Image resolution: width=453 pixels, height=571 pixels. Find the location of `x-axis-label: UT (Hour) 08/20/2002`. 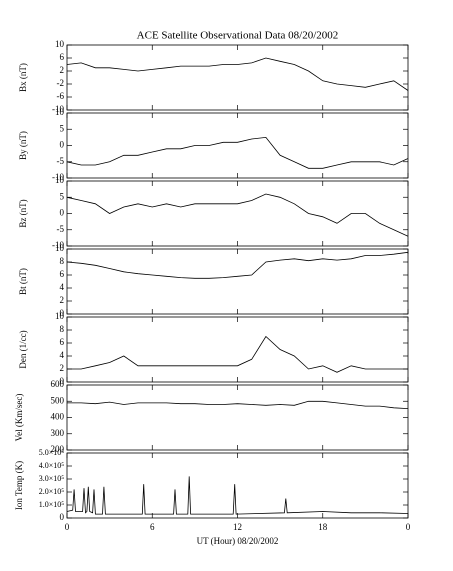

x-axis-label: UT (Hour) 08/20/2002 is located at coordinates (238, 541).